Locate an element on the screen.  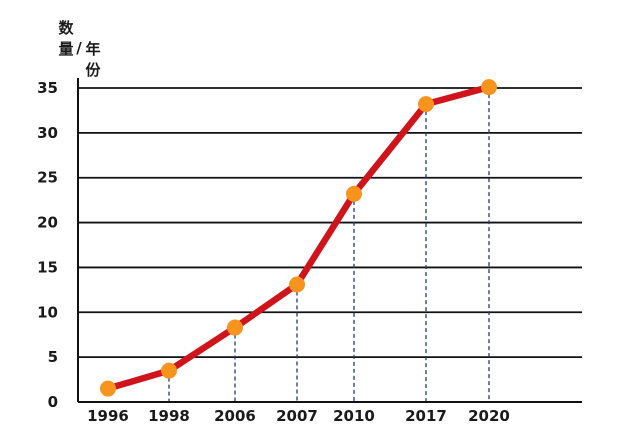
x-tick-label: 1998 is located at coordinates (169, 416).